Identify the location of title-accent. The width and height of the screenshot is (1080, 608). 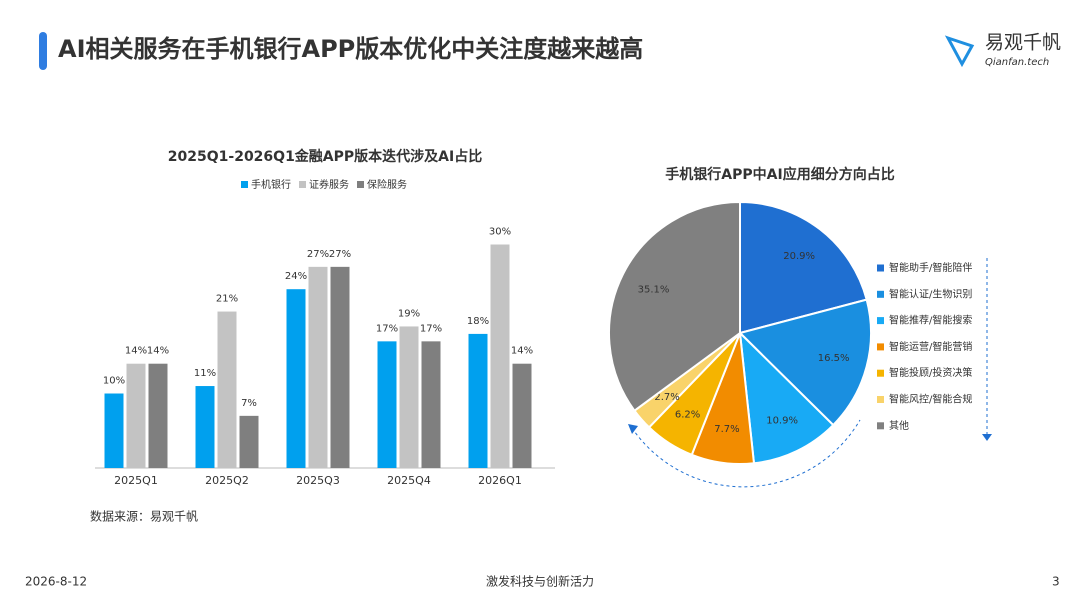
(43, 51).